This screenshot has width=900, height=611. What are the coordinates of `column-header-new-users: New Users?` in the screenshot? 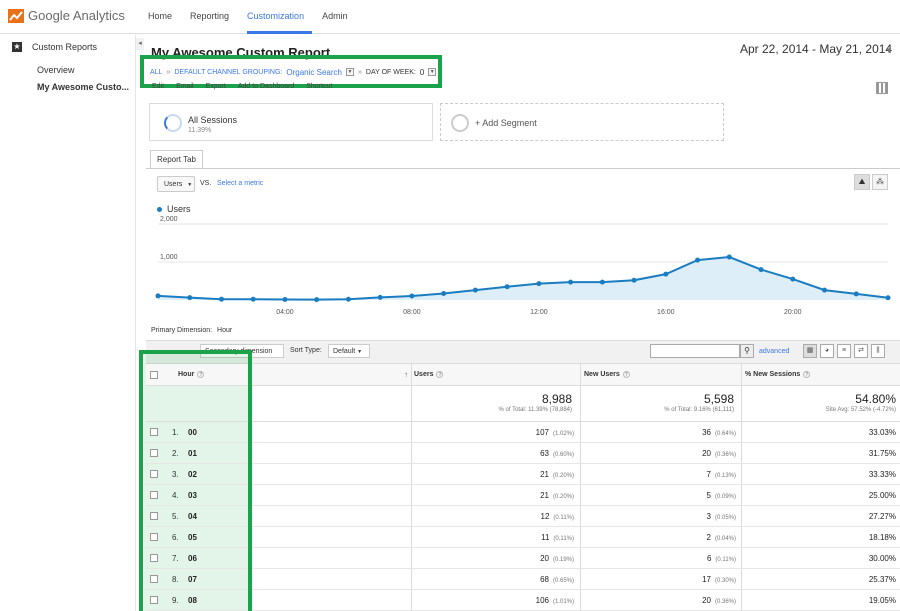 It's located at (607, 374).